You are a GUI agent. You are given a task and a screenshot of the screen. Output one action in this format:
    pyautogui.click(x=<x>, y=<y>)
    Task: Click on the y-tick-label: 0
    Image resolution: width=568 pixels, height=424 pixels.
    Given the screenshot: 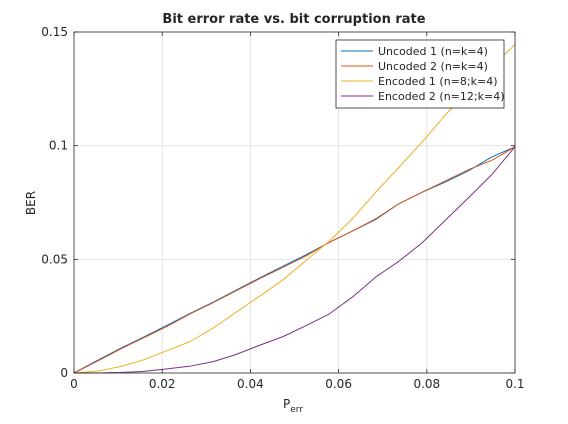 What is the action you would take?
    pyautogui.click(x=64, y=373)
    